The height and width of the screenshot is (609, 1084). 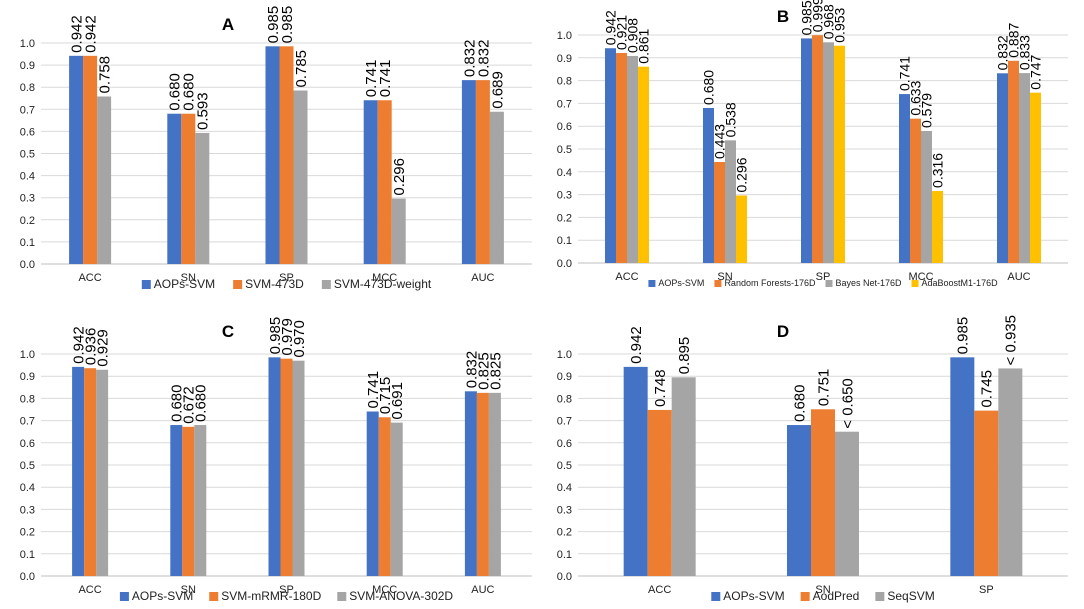 What do you see at coordinates (765, 283) in the screenshot?
I see `legend-item: Random Forests-176D` at bounding box center [765, 283].